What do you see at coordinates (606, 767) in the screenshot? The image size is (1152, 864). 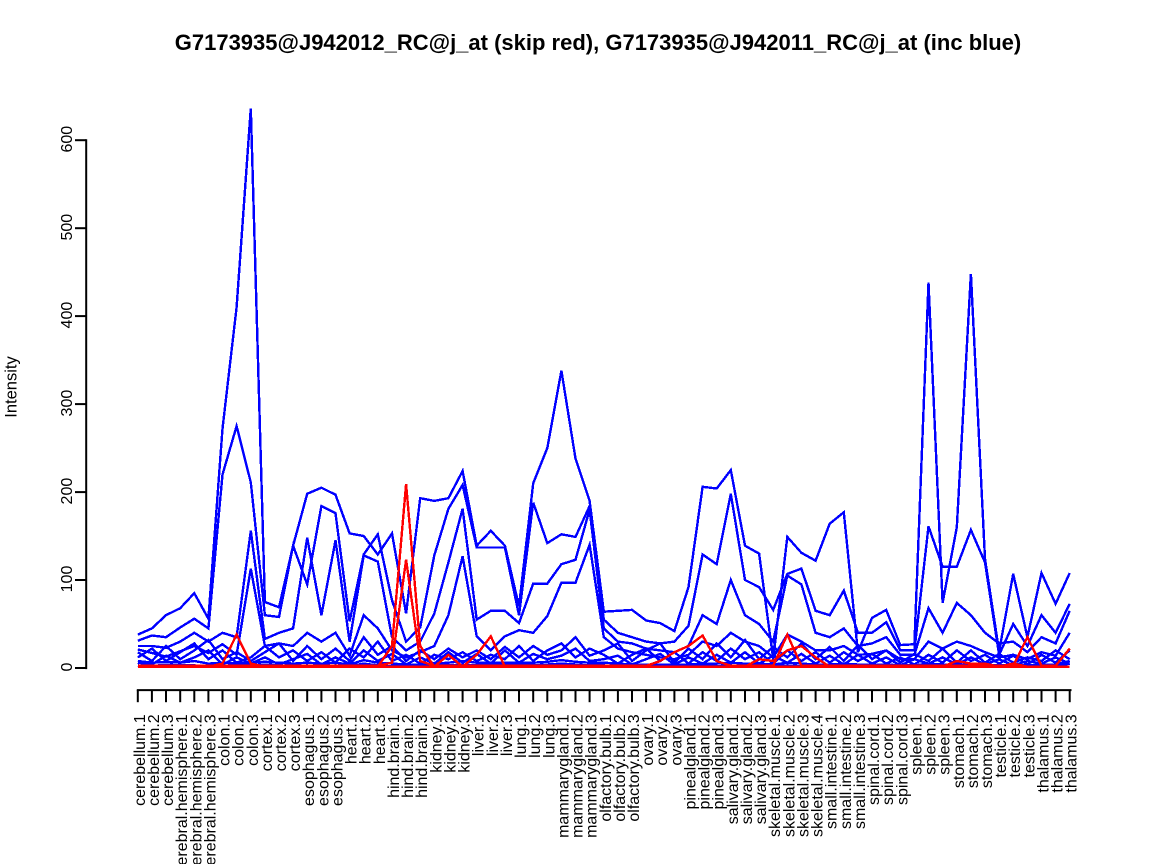 I see `svg-text: olfactory.bulb.1` at bounding box center [606, 767].